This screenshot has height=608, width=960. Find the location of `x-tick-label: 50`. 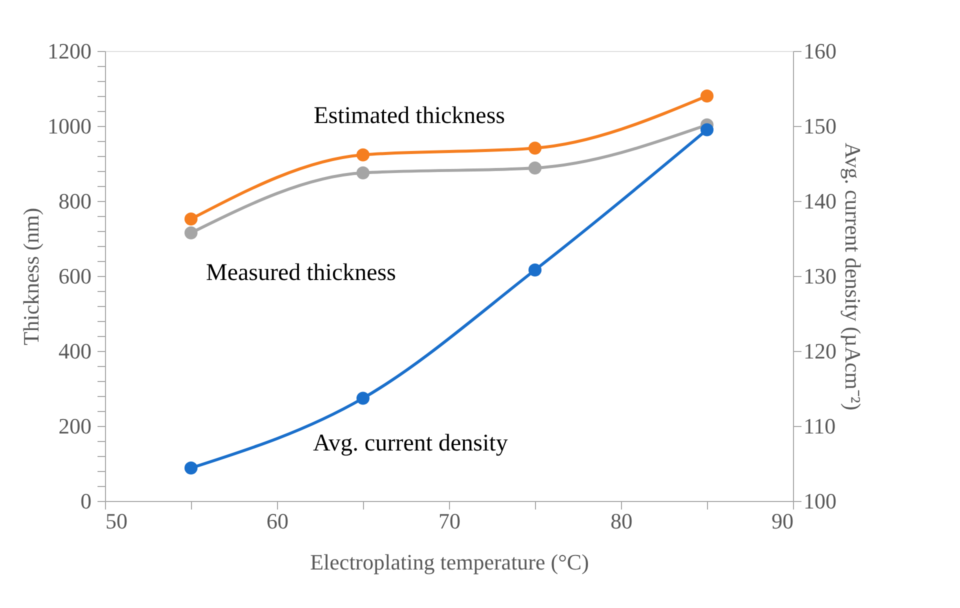

x-tick-label: 50 is located at coordinates (117, 521).